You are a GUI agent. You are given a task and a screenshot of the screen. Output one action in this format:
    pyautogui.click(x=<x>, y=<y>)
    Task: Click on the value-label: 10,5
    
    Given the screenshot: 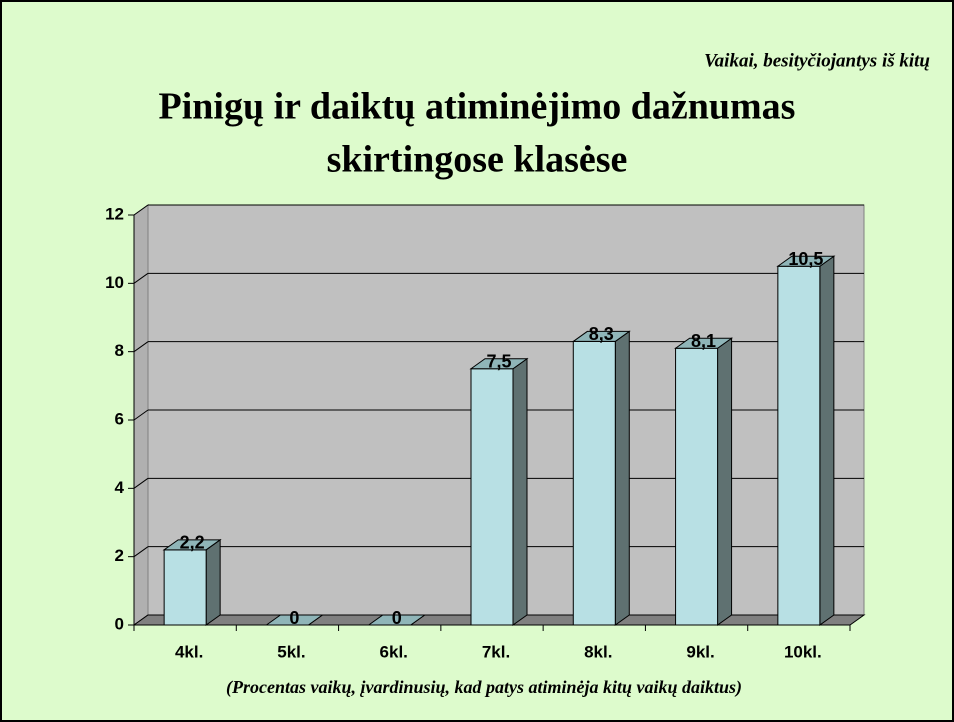 What is the action you would take?
    pyautogui.click(x=805, y=259)
    